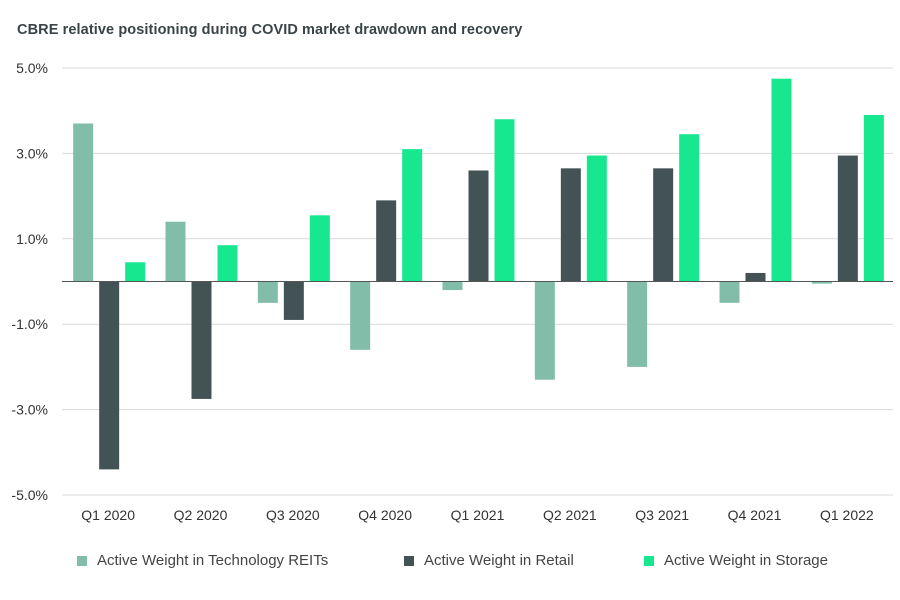  Describe the element at coordinates (108, 515) in the screenshot. I see `x-tick-label: Q1 2020` at that location.